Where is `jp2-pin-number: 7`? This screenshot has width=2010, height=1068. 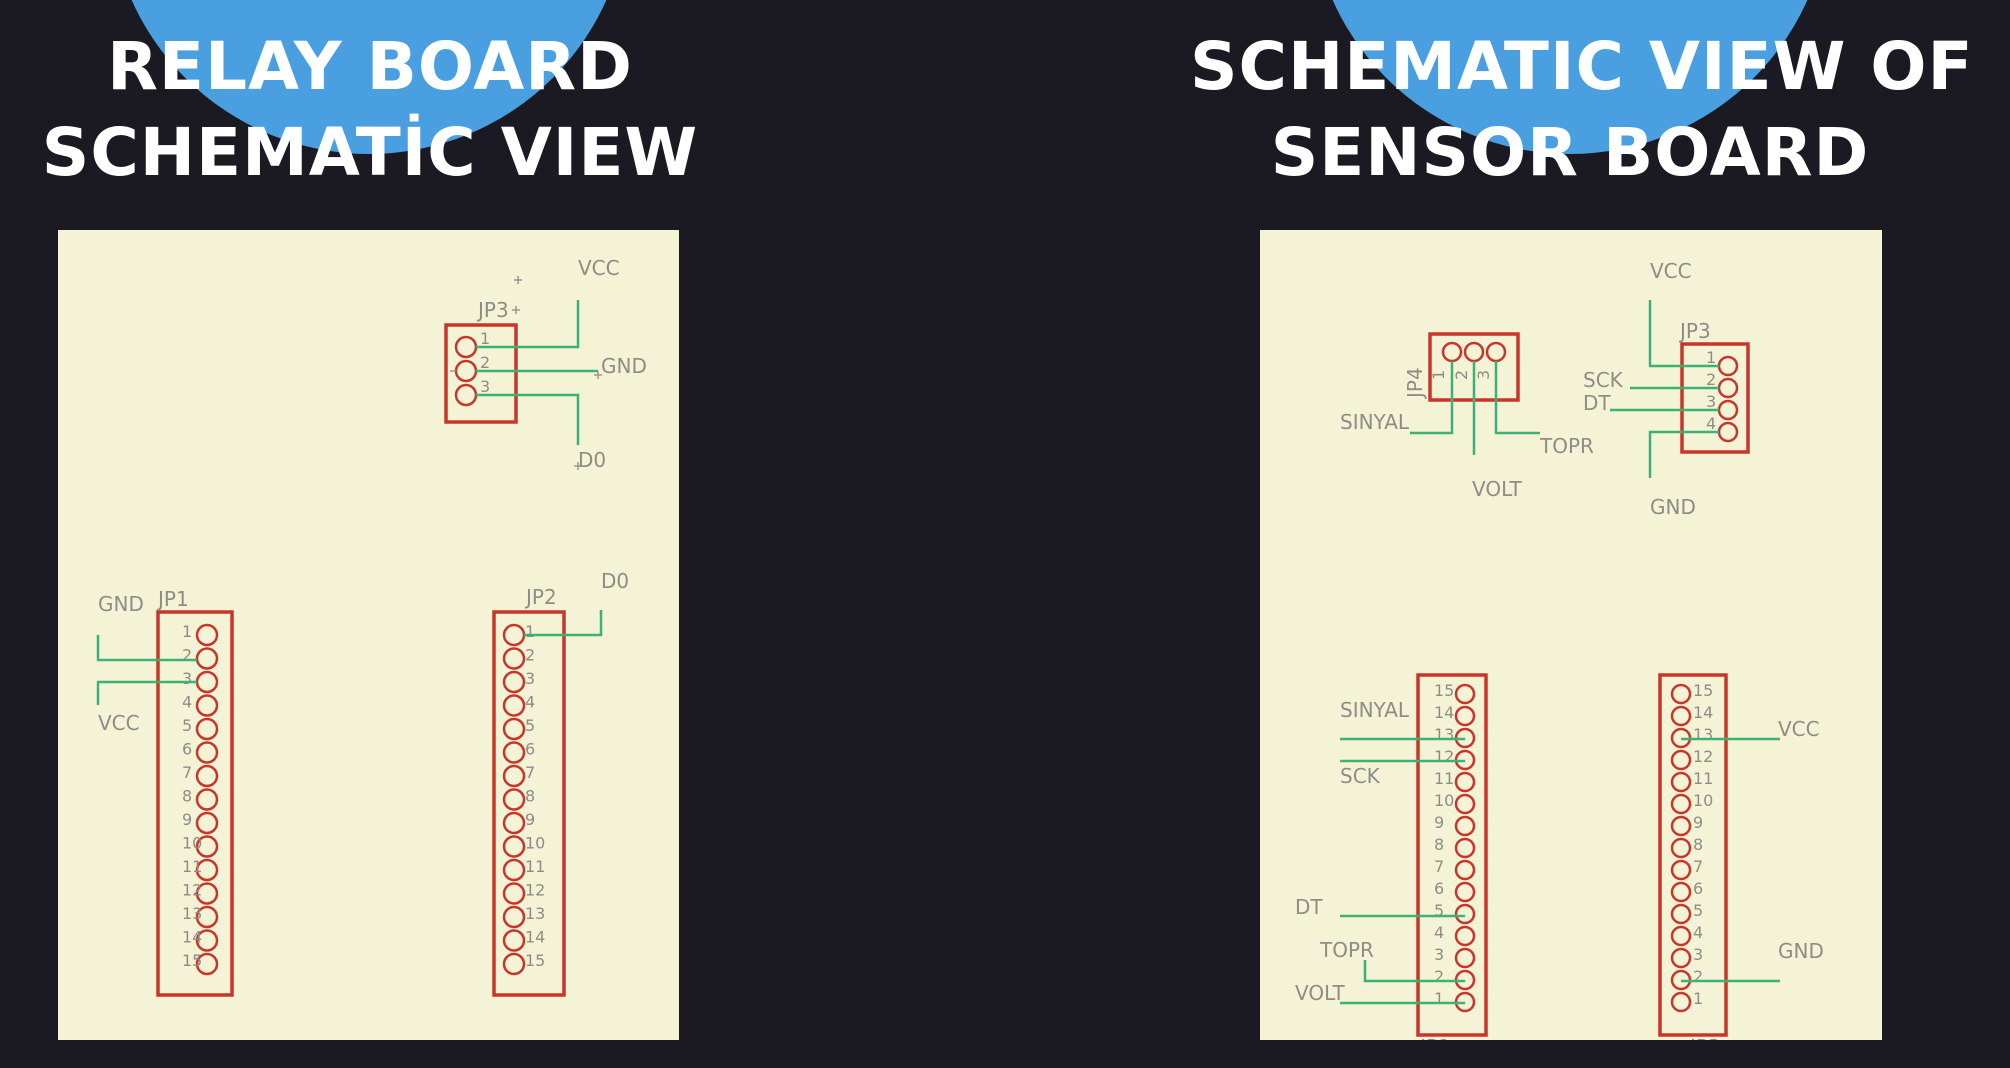 jp2-pin-number: 7 is located at coordinates (530, 772).